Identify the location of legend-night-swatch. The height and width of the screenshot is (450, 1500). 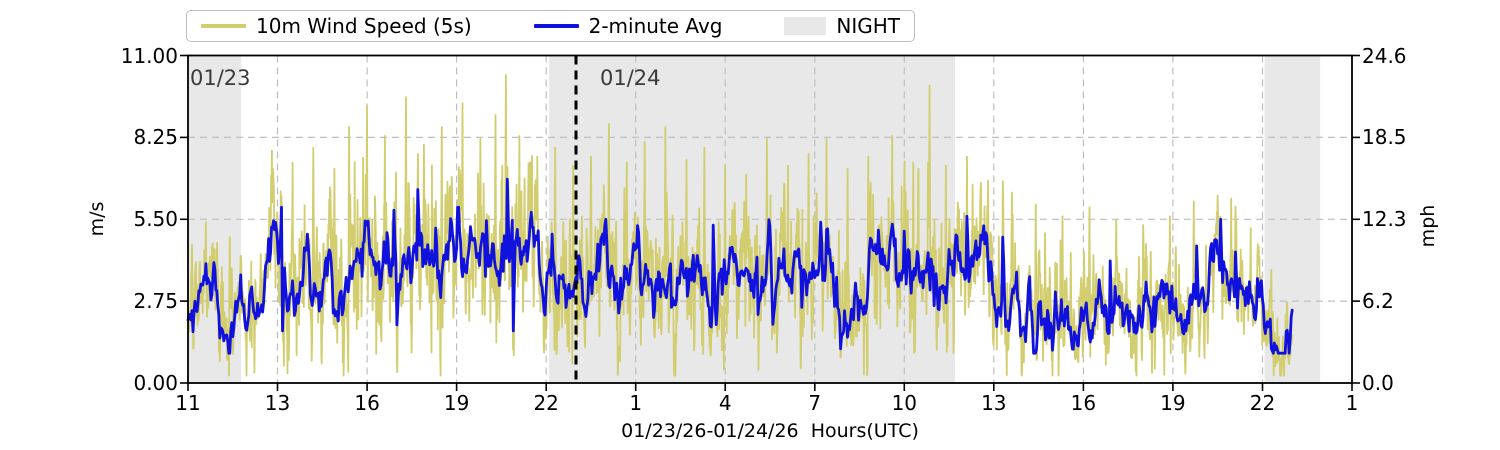
(805, 26).